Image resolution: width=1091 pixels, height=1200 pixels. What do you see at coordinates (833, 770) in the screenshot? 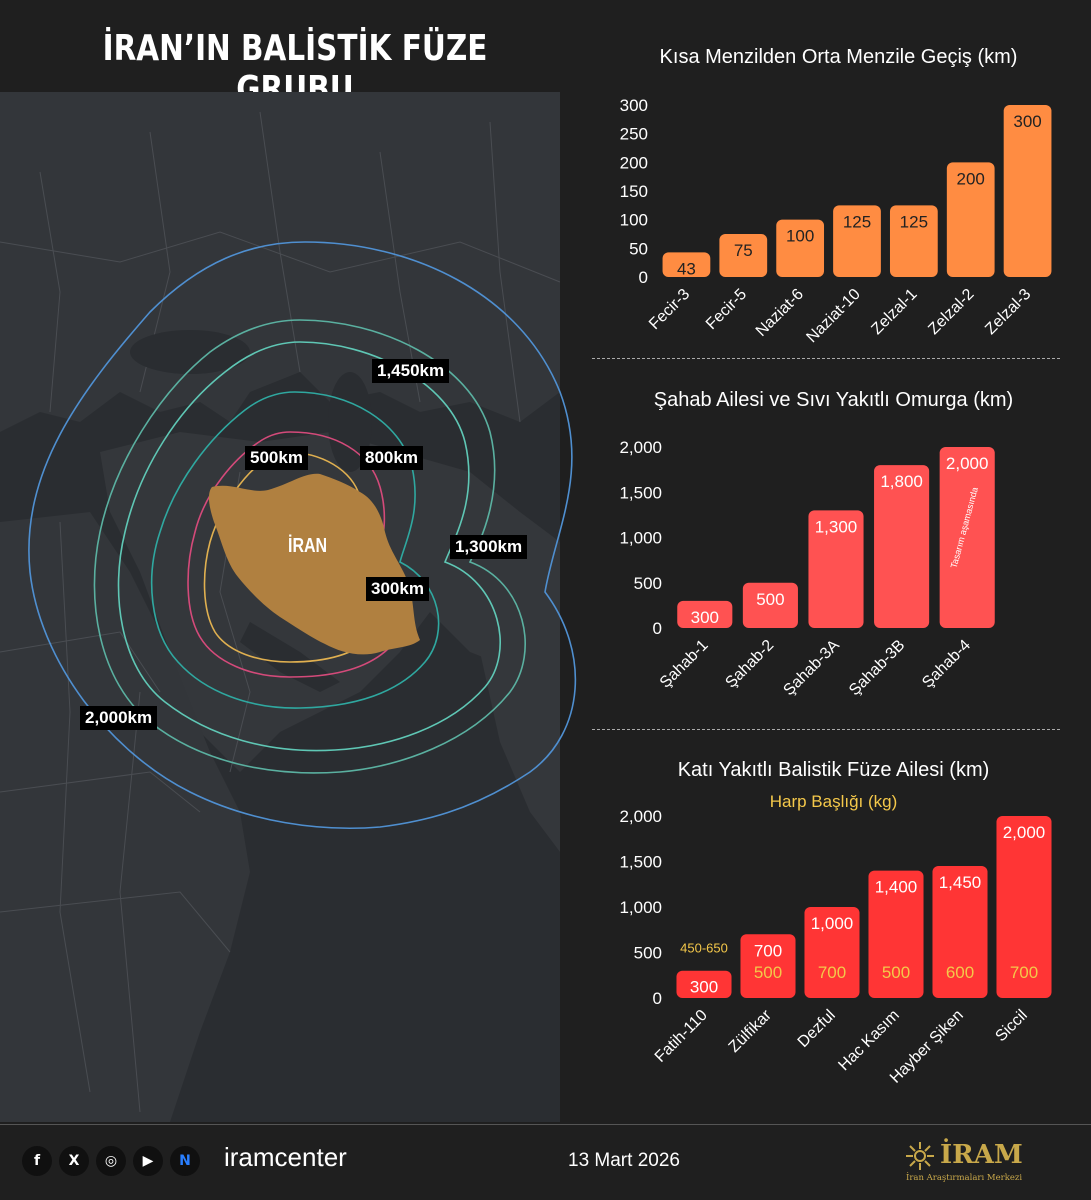
I see `chart3-title: Katı Yakıtlı Balistik Füze Ailesi (km)` at bounding box center [833, 770].